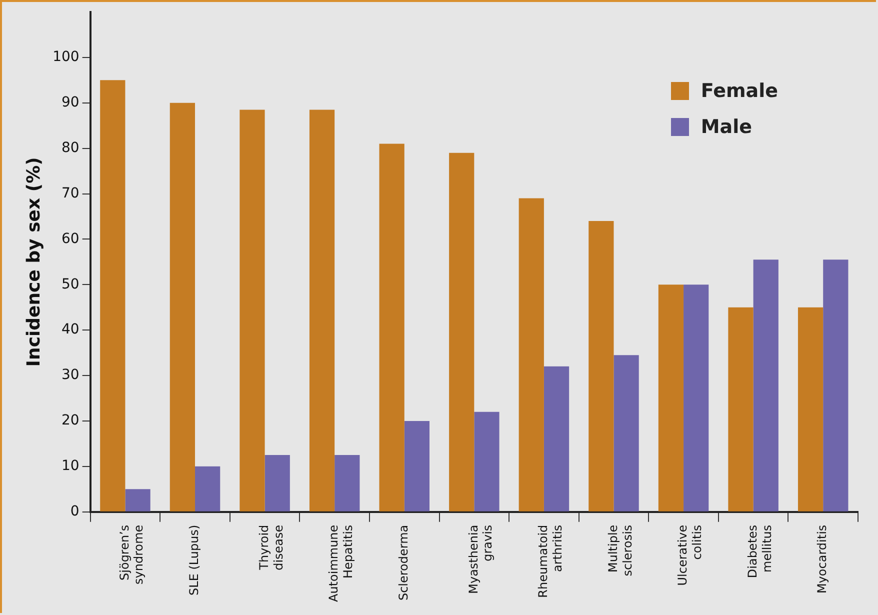 The image size is (878, 615). I want to click on x-tick-label: Myocarditis, so click(822, 559).